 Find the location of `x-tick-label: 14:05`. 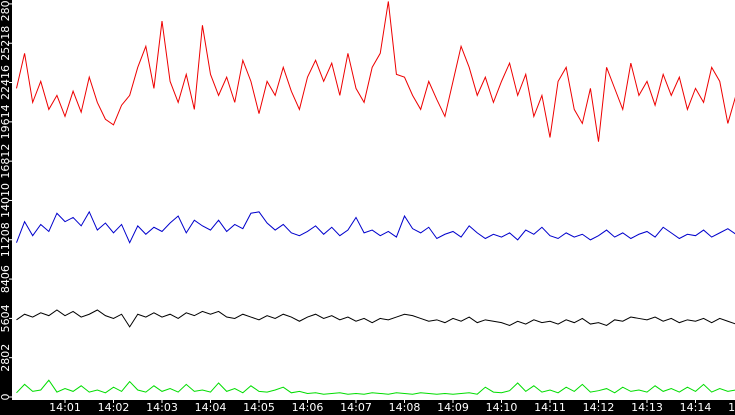

x-tick-label: 14:05 is located at coordinates (259, 407).